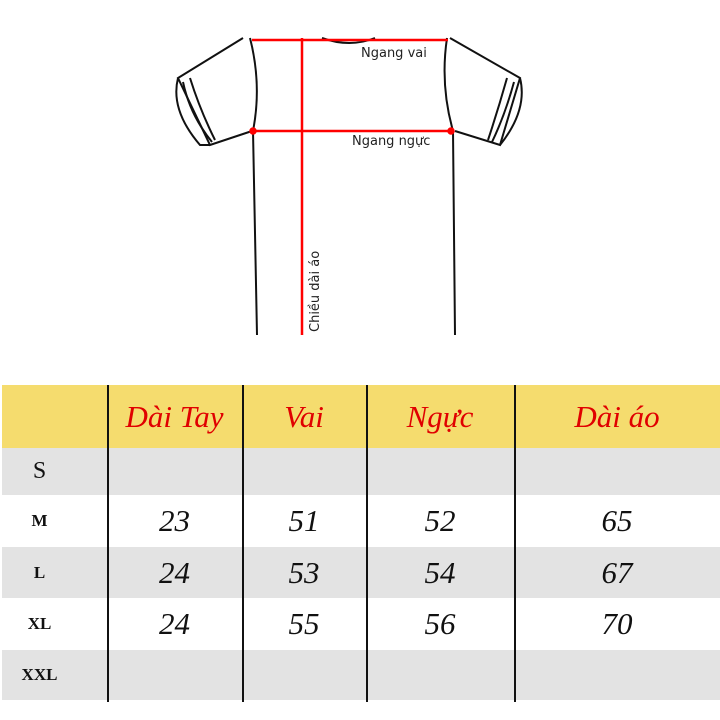 The image size is (720, 720). Describe the element at coordinates (174, 416) in the screenshot. I see `column-header: Dài Tay` at that location.